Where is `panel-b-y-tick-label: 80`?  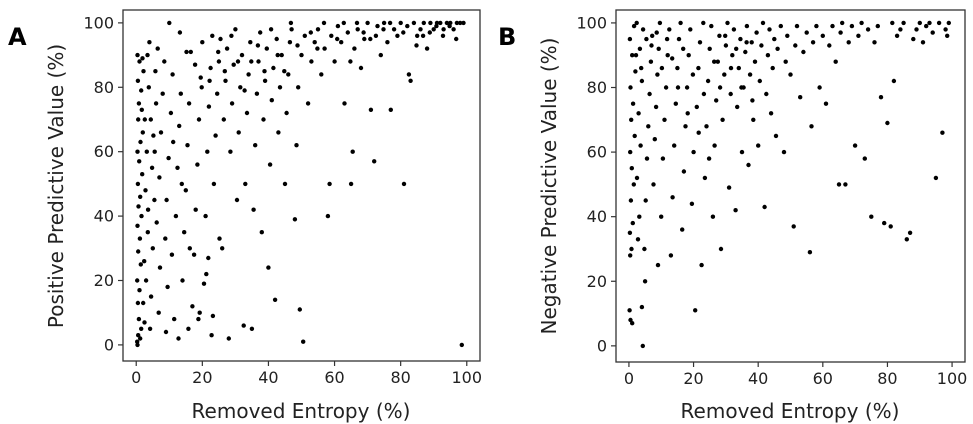 panel-b-y-tick-label: 80 is located at coordinates (597, 87).